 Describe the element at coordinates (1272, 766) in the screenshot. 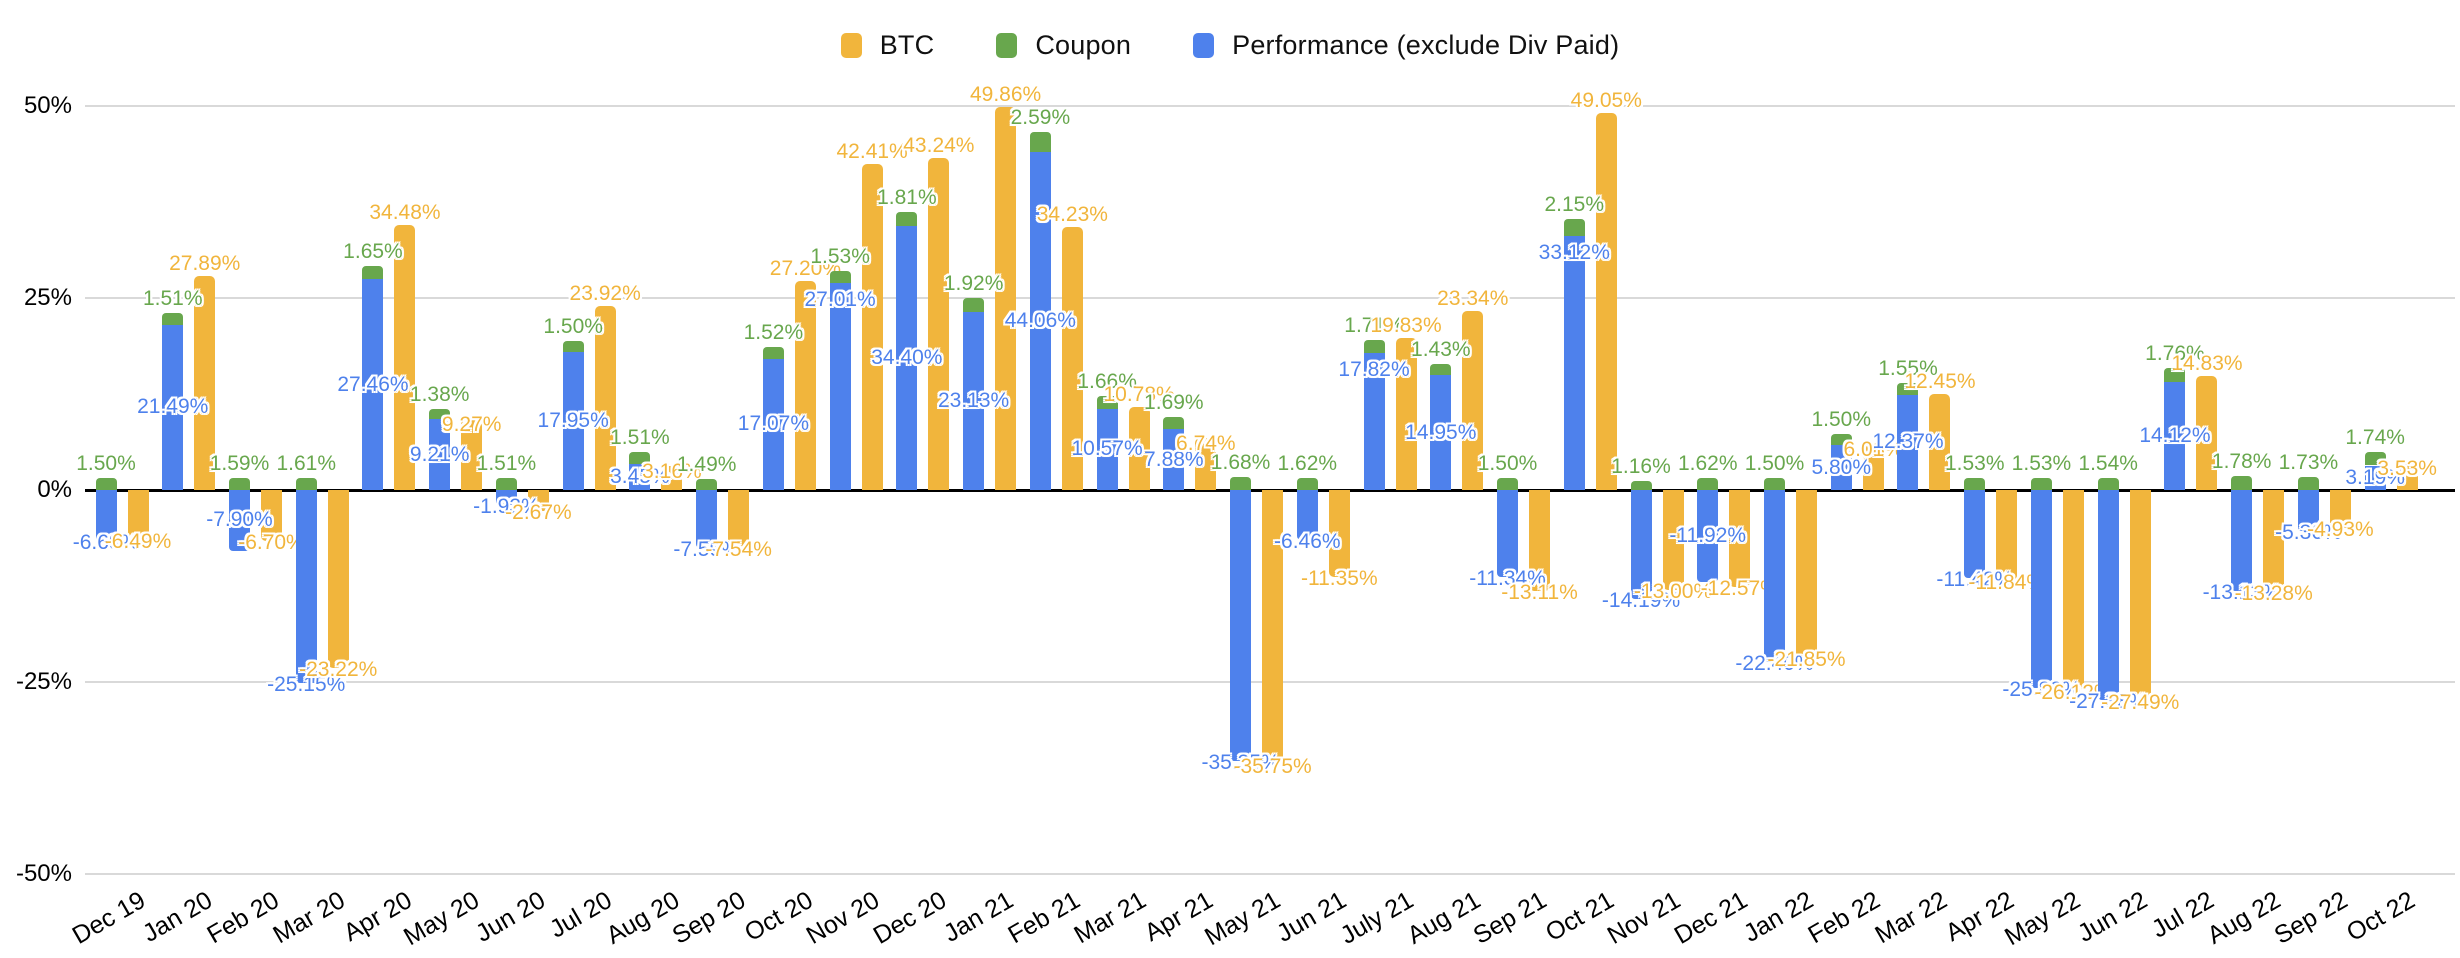

I see `btc-data-label: -35.75%` at that location.